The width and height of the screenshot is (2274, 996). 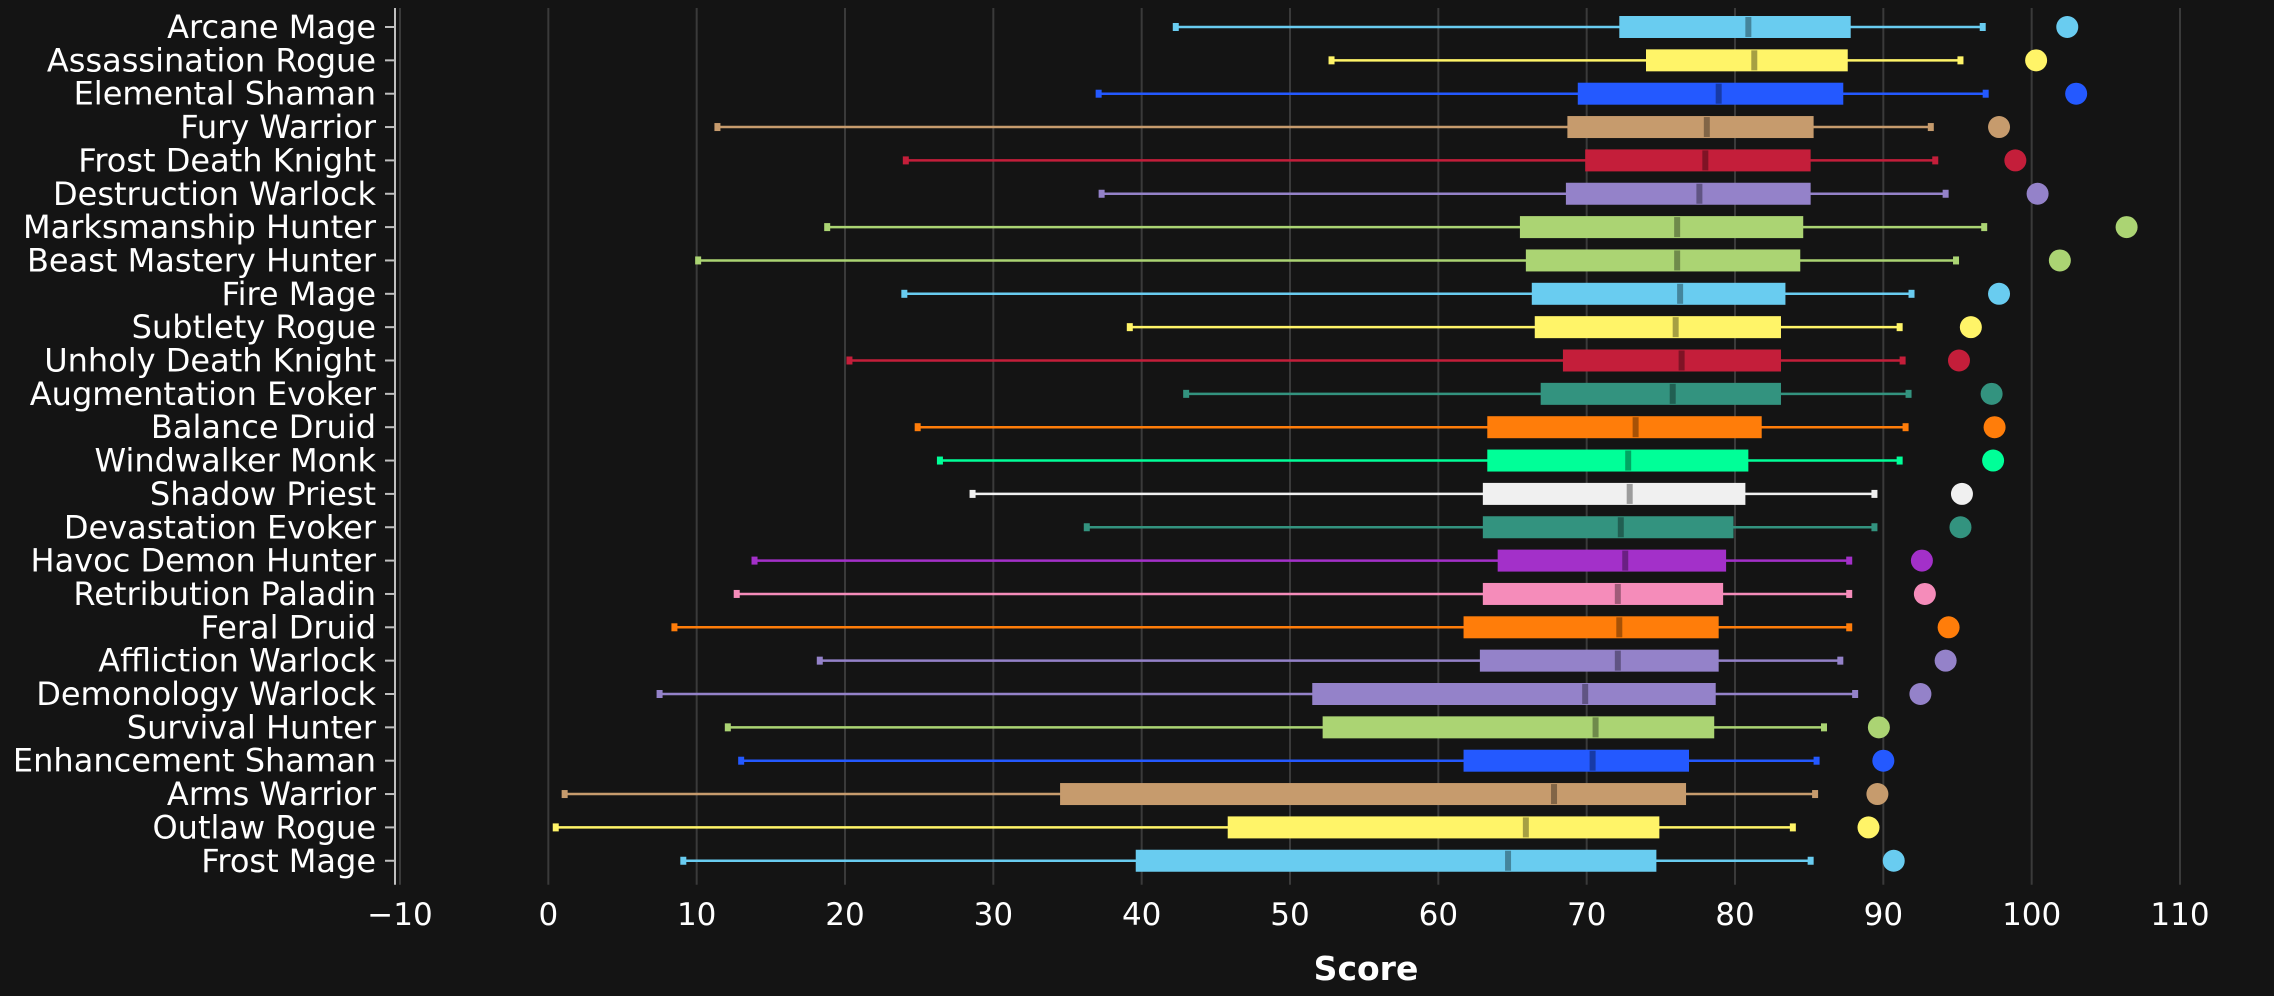 What do you see at coordinates (844, 915) in the screenshot?
I see `x-tick-label: 20` at bounding box center [844, 915].